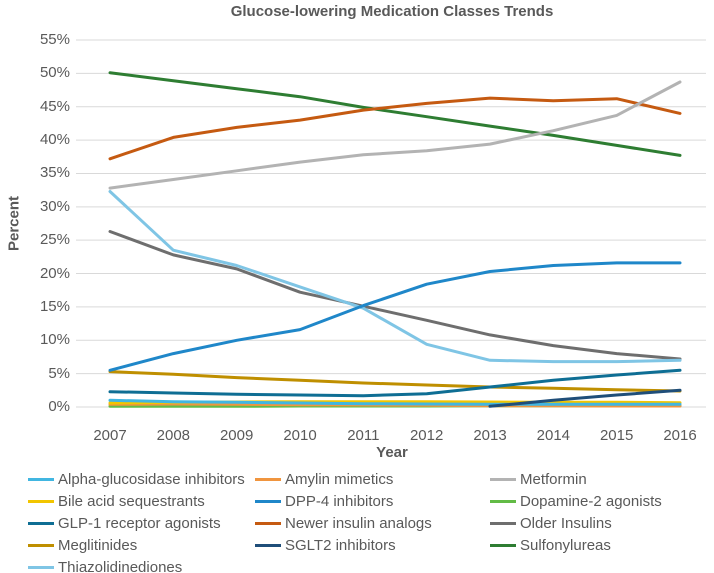  What do you see at coordinates (339, 479) in the screenshot?
I see `legend-label: Amylin mimetics` at bounding box center [339, 479].